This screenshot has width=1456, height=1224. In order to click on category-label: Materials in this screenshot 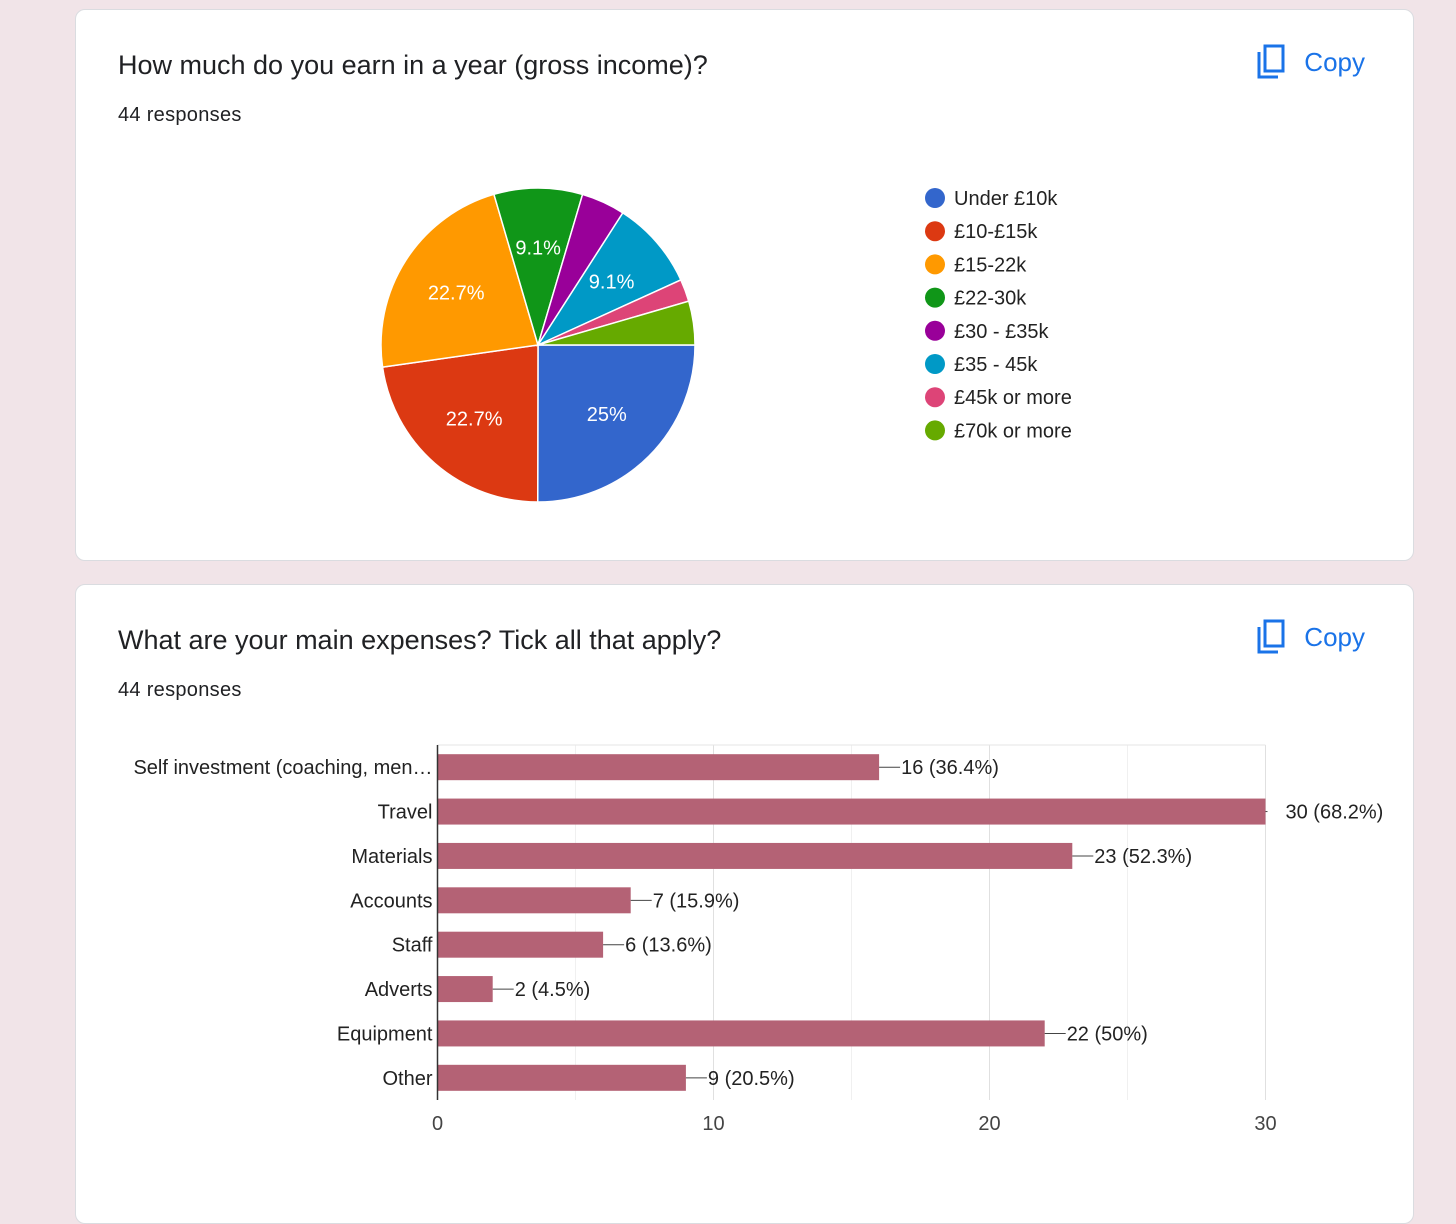, I will do `click(391, 857)`.